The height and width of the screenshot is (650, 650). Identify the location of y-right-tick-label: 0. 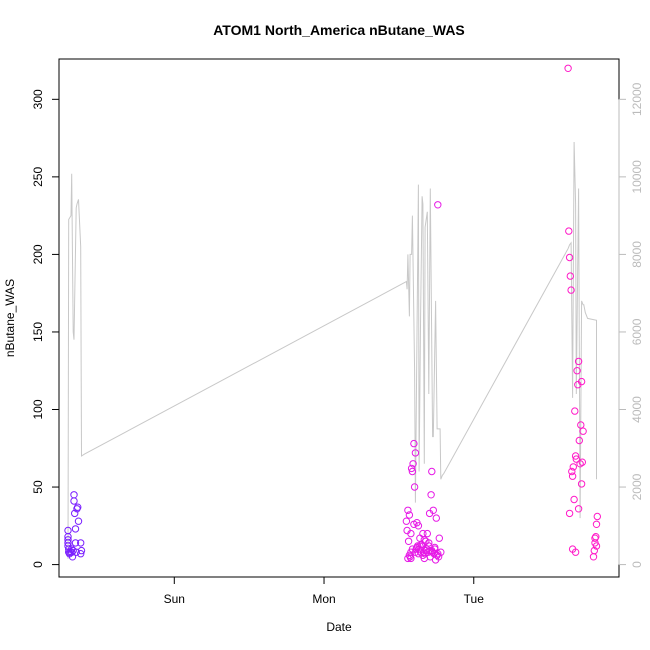
(637, 564).